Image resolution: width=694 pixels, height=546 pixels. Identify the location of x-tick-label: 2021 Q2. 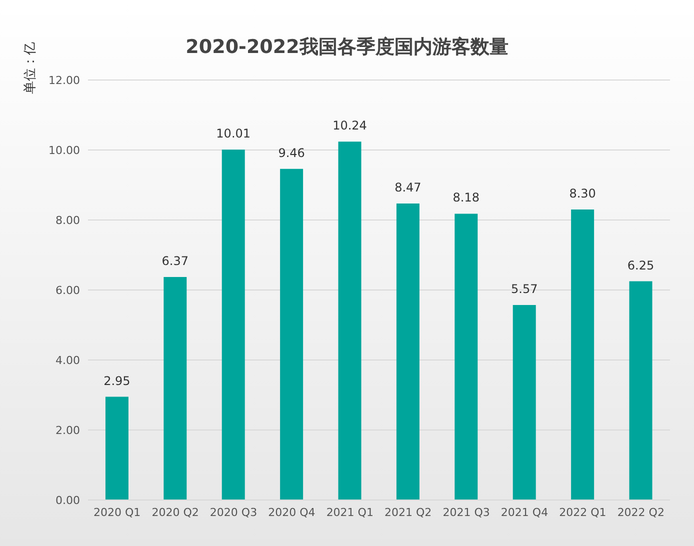
(408, 512).